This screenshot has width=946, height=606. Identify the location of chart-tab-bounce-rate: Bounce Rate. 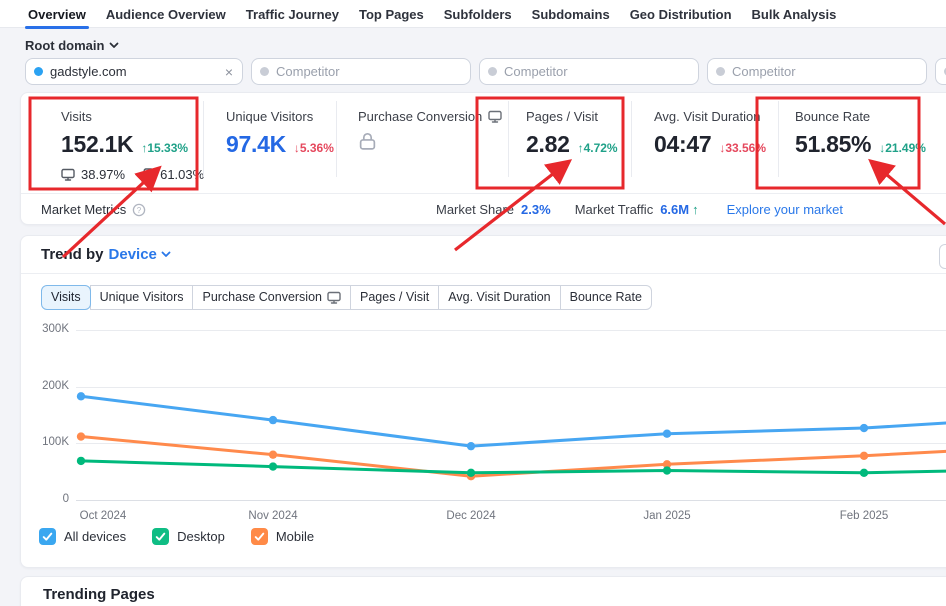
(605, 297).